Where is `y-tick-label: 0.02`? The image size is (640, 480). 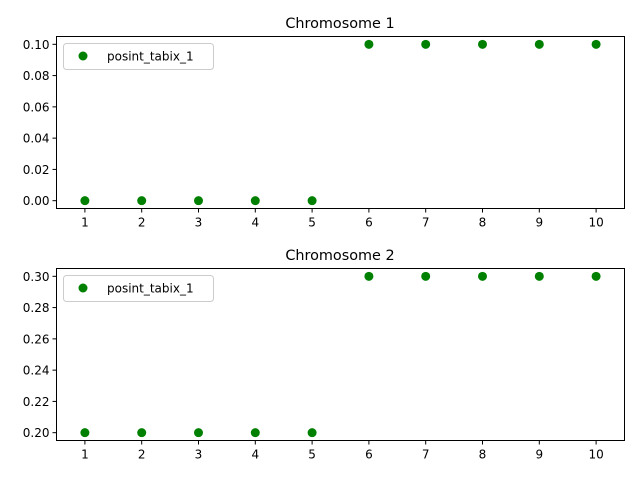
y-tick-label: 0.02 is located at coordinates (36, 170).